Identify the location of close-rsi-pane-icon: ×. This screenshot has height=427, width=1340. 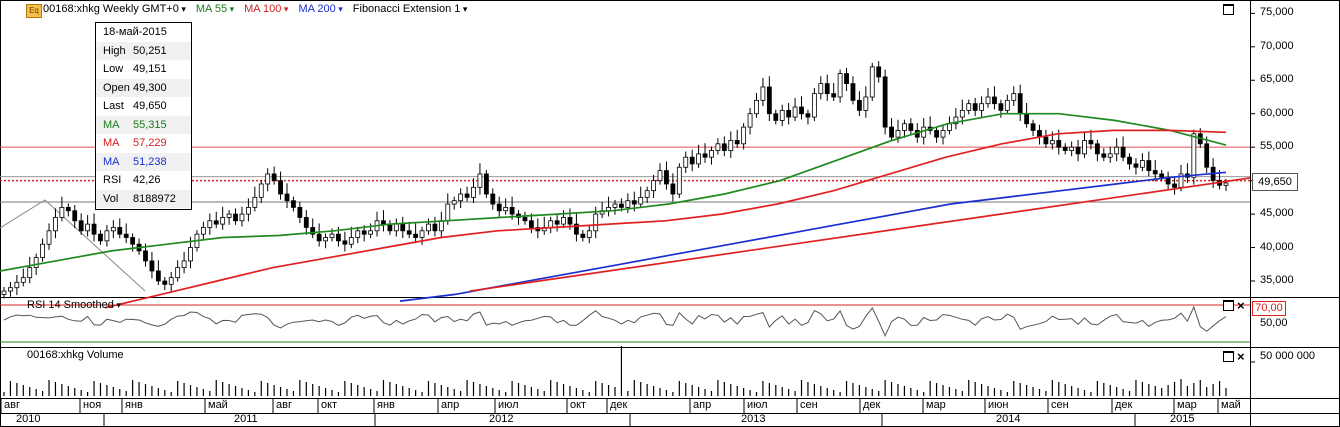
(1241, 305).